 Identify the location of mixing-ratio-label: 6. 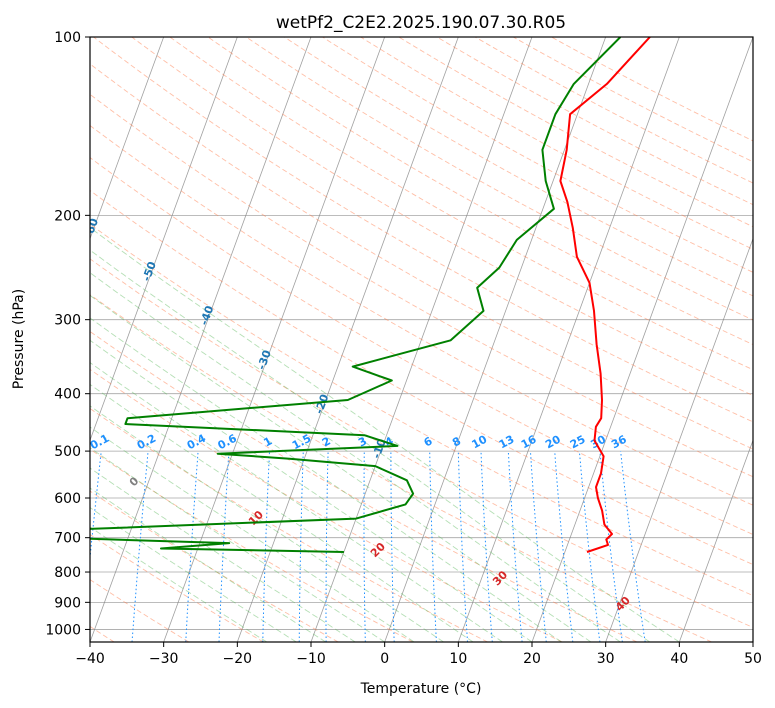
(428, 441).